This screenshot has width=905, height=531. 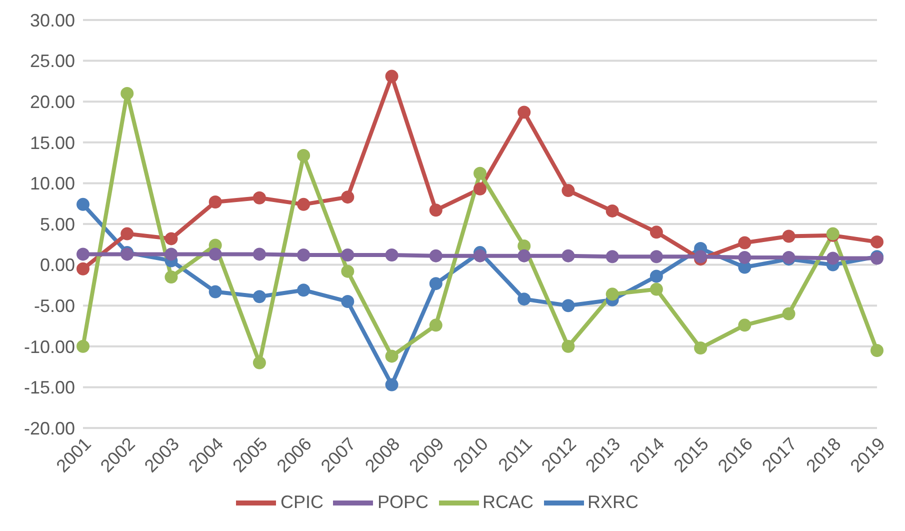 I want to click on y-tick-label: -15.00, so click(x=49, y=388).